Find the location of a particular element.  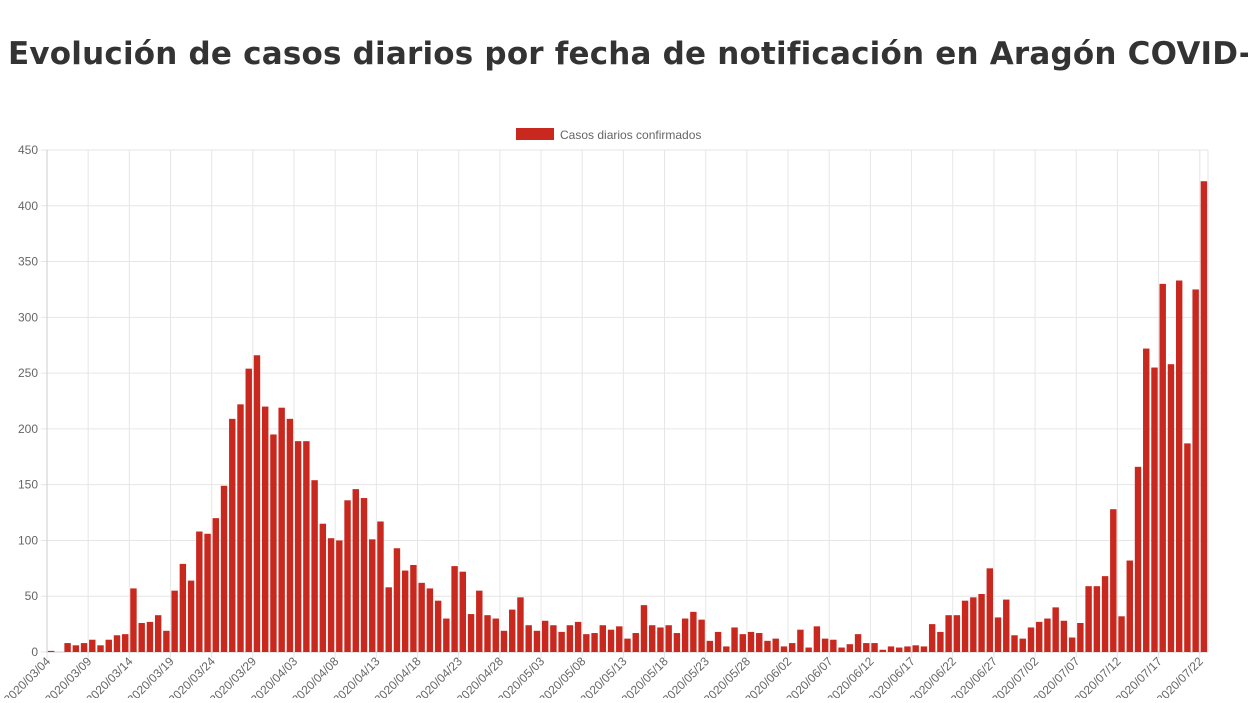

legend: Casos diarios confirmados is located at coordinates (608, 135).